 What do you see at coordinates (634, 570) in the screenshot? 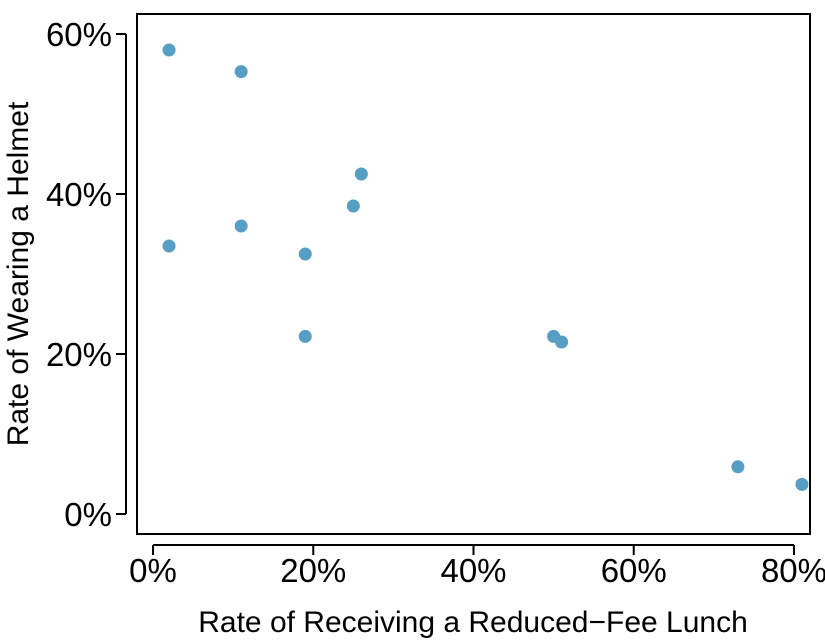
I see `x-tick-label: 60%` at bounding box center [634, 570].